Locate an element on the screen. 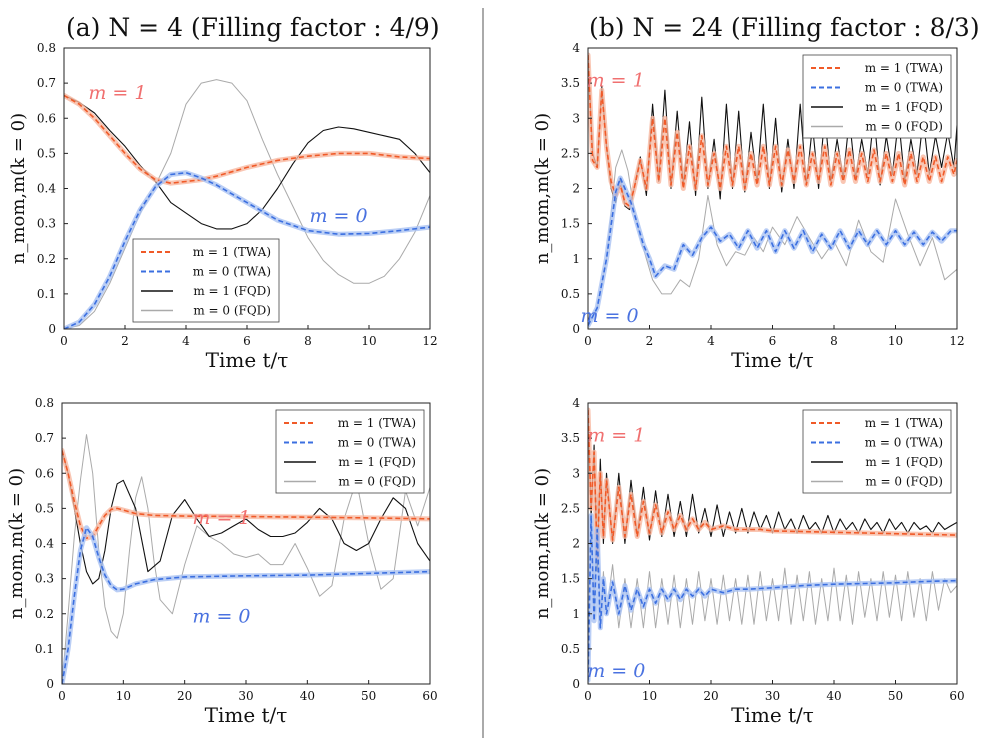  x-tick-label: 30 is located at coordinates (772, 696).